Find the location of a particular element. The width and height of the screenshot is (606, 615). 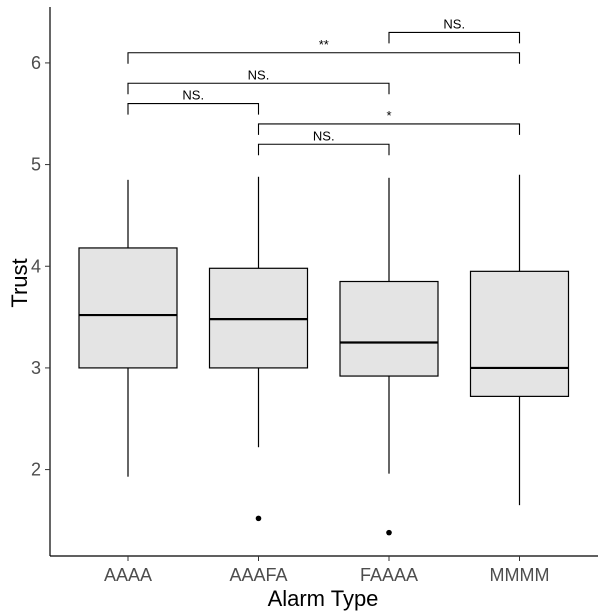

comparison-faaaa-mmmm: NS. is located at coordinates (454, 30).